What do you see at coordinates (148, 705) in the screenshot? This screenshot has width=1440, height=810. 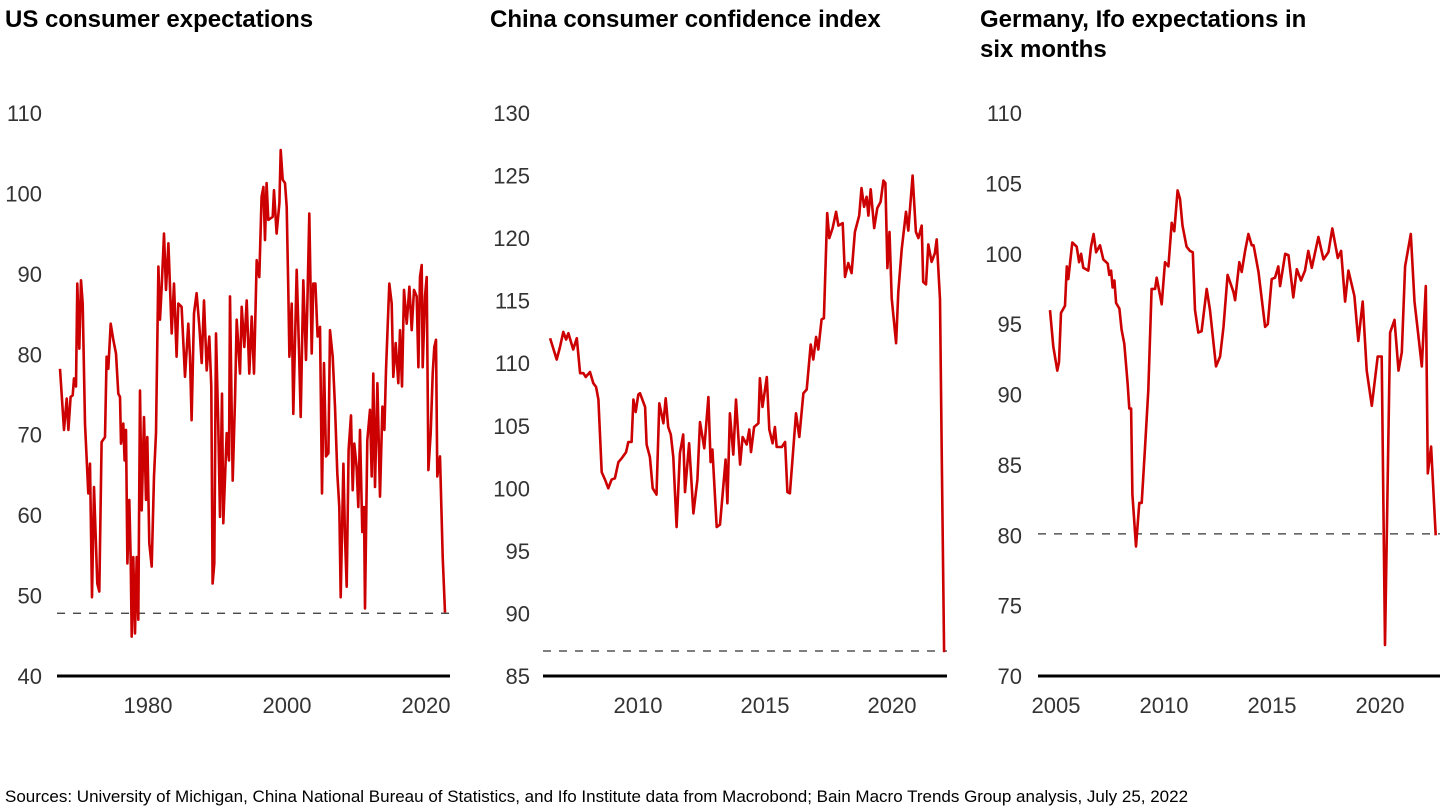 I see `us-x-tick-label: 1980` at bounding box center [148, 705].